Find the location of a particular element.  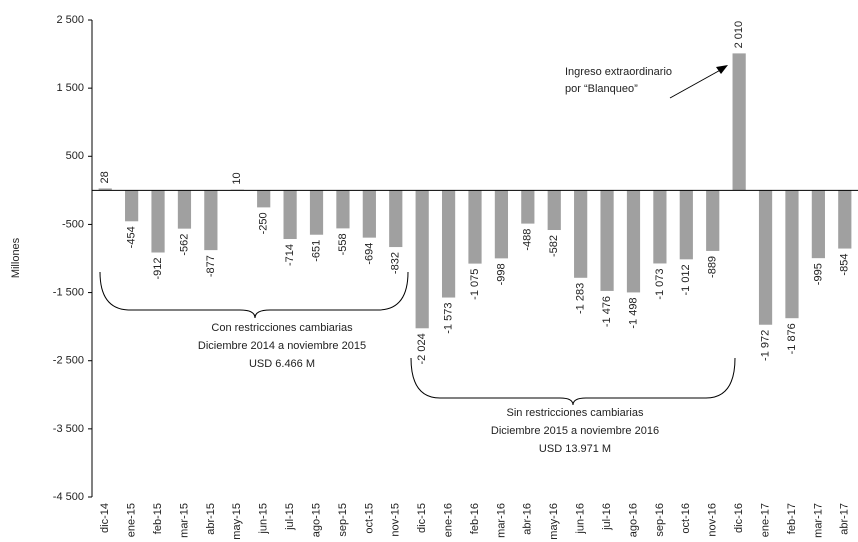

x-tick-label: may-15 is located at coordinates (237, 521).